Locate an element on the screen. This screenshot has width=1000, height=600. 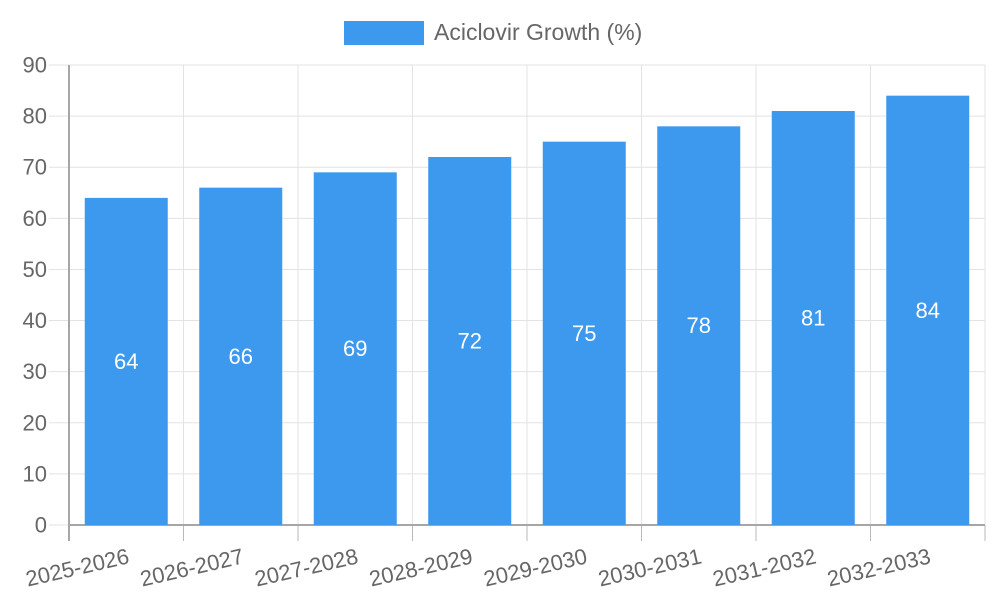
bar-value-label: 69 is located at coordinates (355, 348).